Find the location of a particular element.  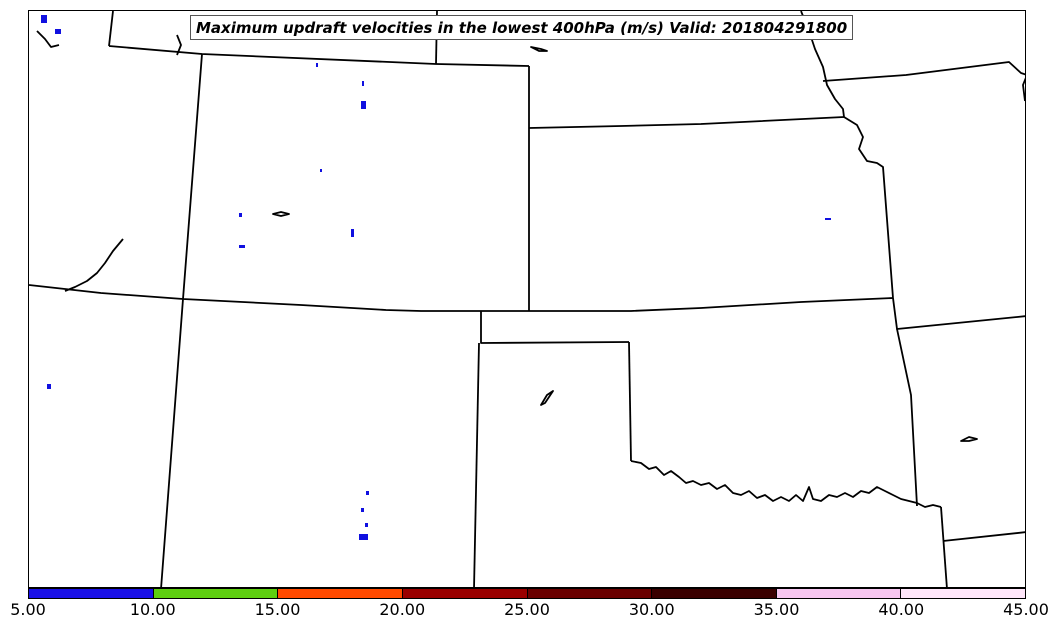

colorbar-tick-label: 20.00 is located at coordinates (402, 609).